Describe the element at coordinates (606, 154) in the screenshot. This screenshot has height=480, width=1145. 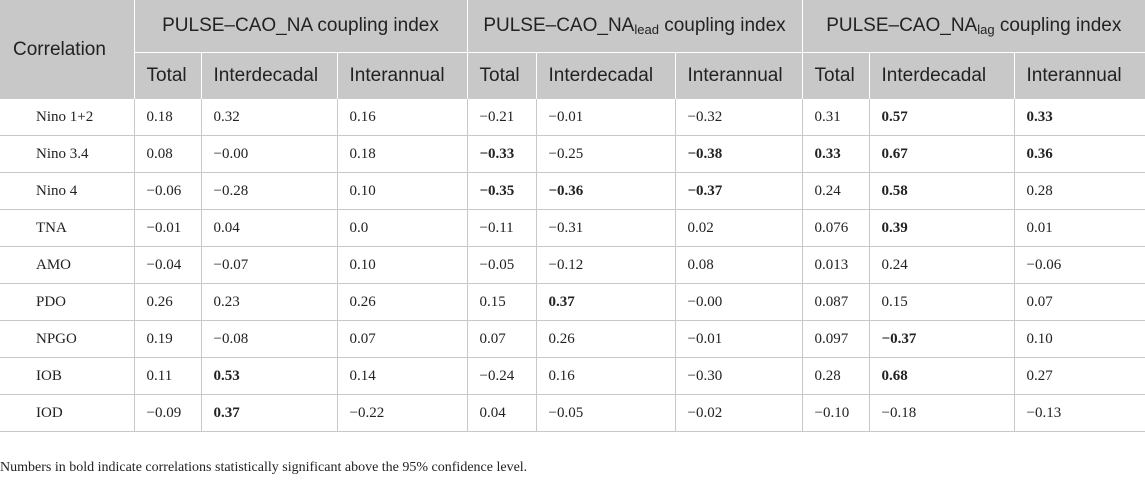
I see `table-cell: −0.25` at that location.